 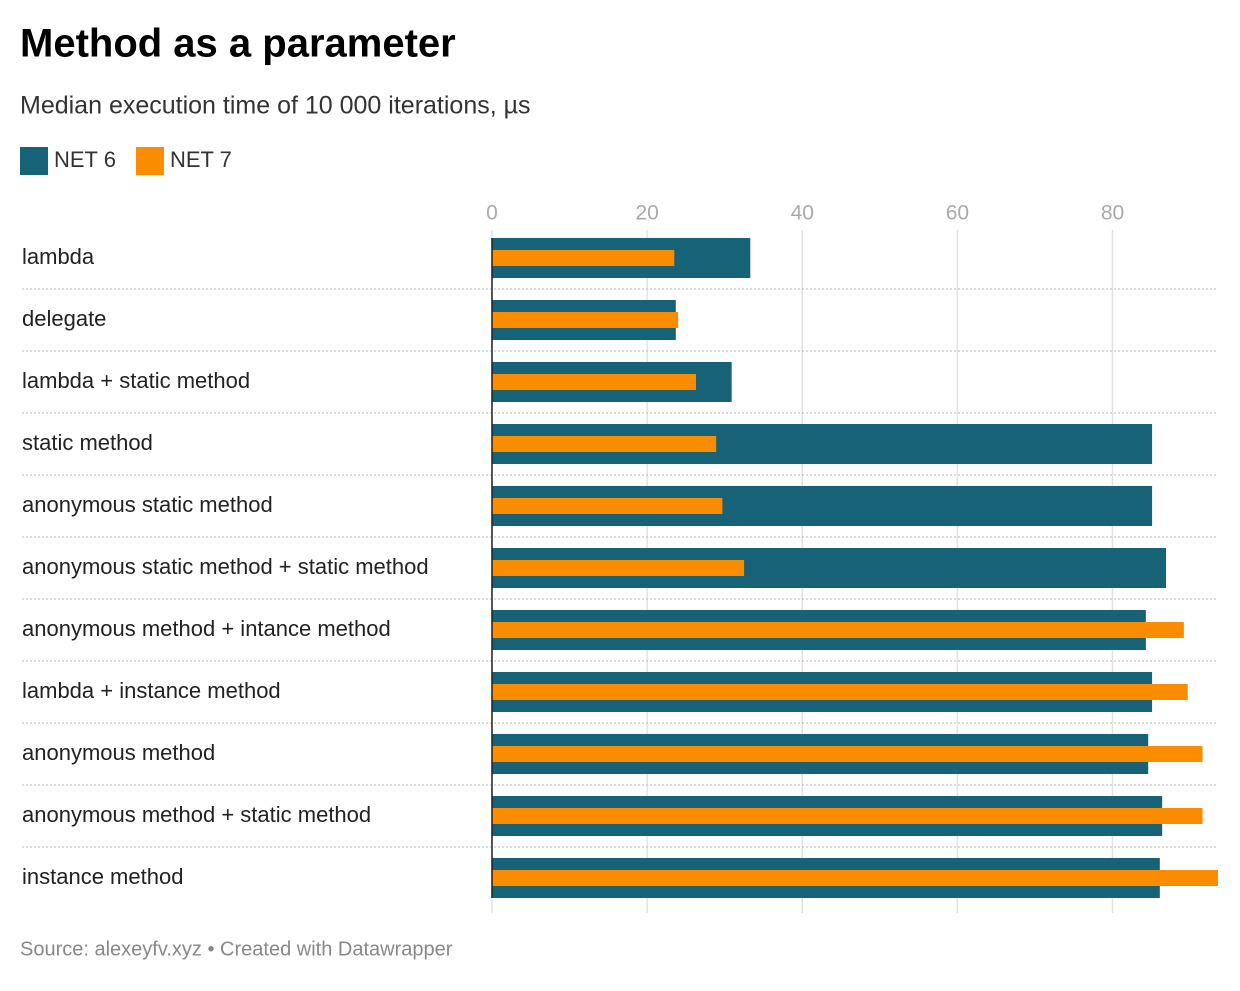 What do you see at coordinates (58, 256) in the screenshot?
I see `y-tick-label: lambda` at bounding box center [58, 256].